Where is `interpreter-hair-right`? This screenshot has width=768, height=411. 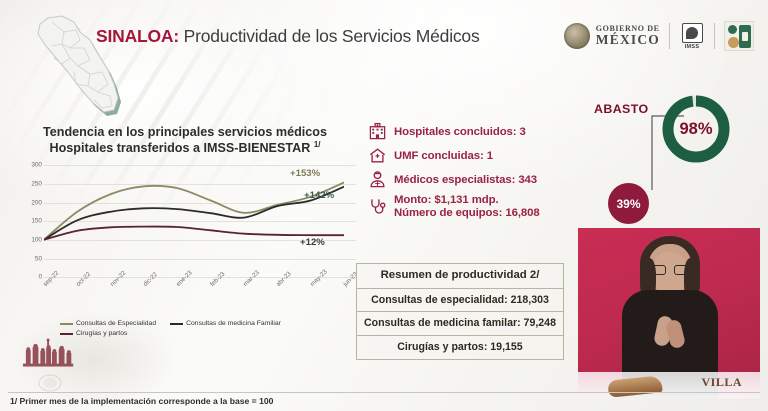 interpreter-hair-right is located at coordinates (692, 279).